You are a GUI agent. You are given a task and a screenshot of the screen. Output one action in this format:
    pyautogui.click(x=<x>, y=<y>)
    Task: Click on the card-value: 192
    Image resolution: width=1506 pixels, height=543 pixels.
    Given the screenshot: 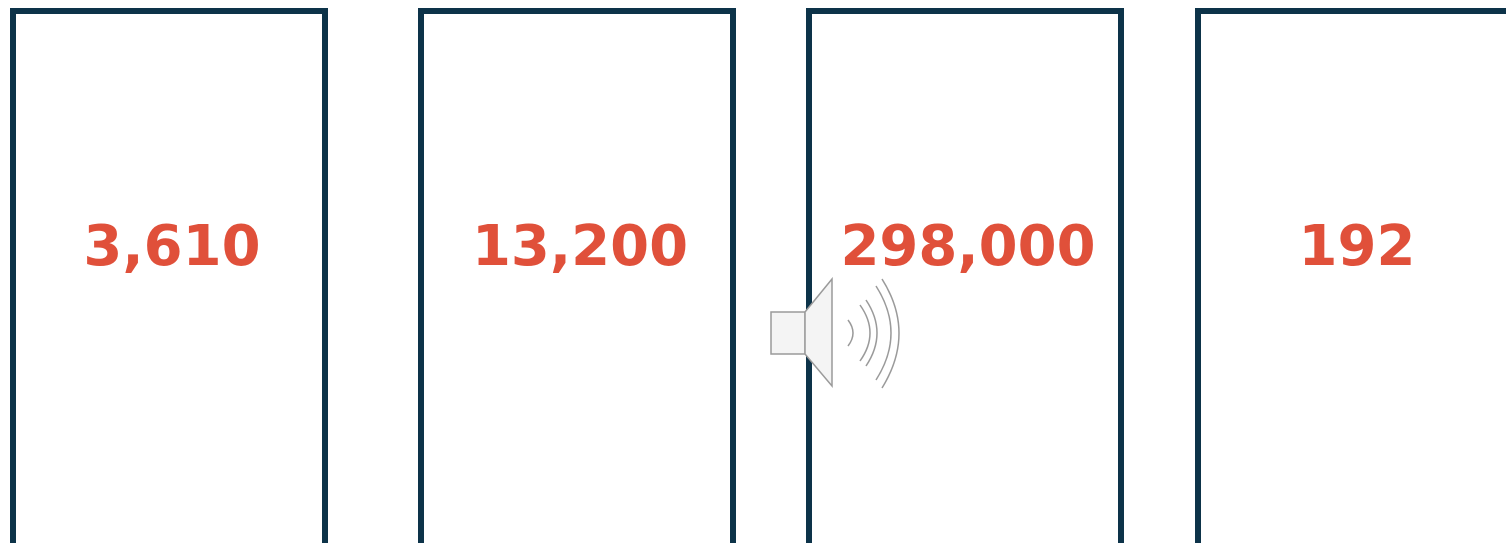 What is the action you would take?
    pyautogui.click(x=1357, y=246)
    